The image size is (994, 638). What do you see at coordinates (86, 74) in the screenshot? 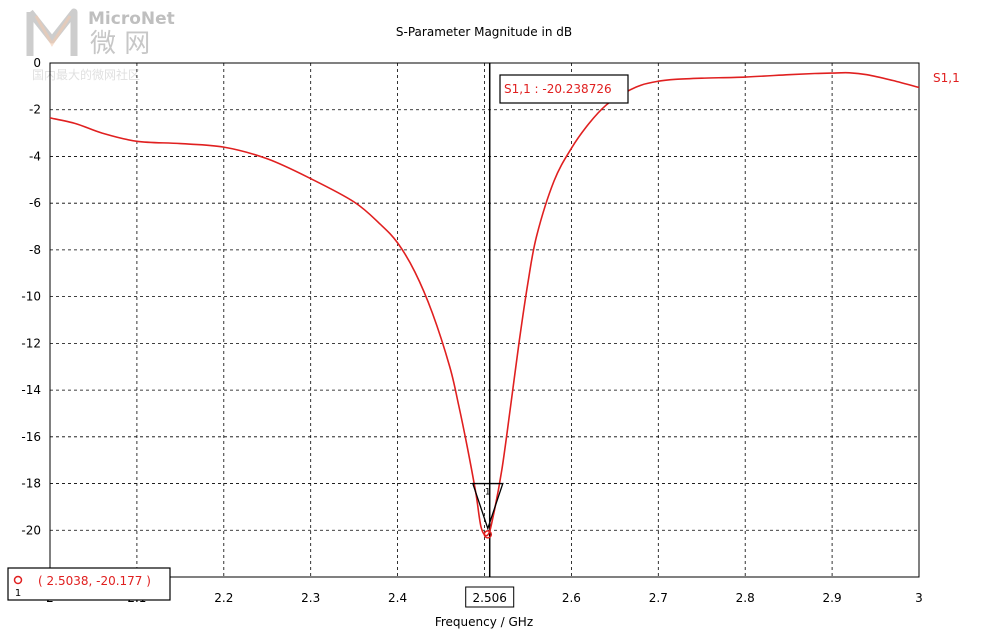
I see `watermark-tagline: 国内最大的微网社区` at bounding box center [86, 74].